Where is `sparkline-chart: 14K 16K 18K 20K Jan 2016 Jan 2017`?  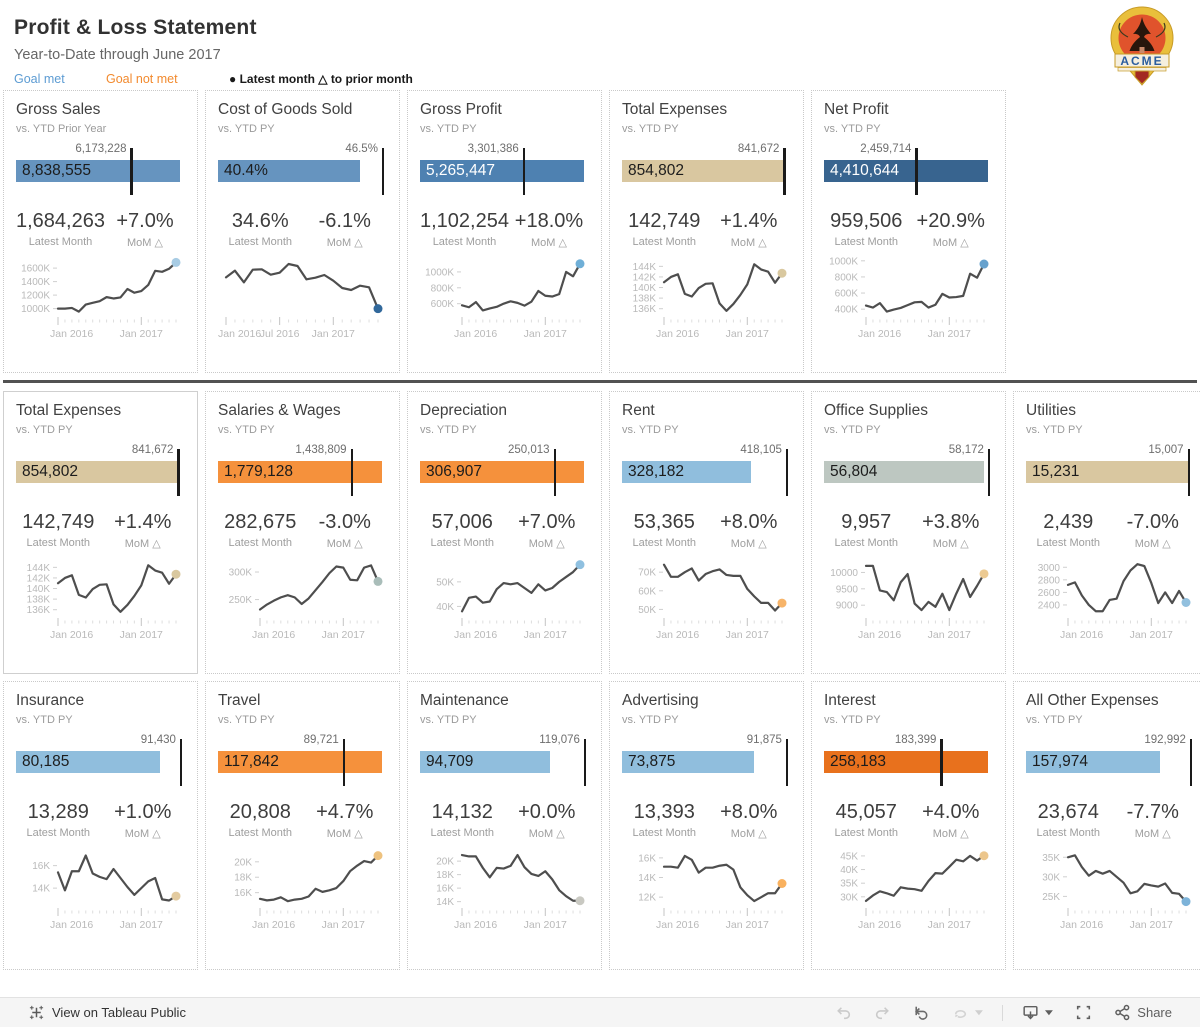
sparkline-chart: 14K 16K 18K 20K Jan 2016 Jan 2017 is located at coordinates (504, 893).